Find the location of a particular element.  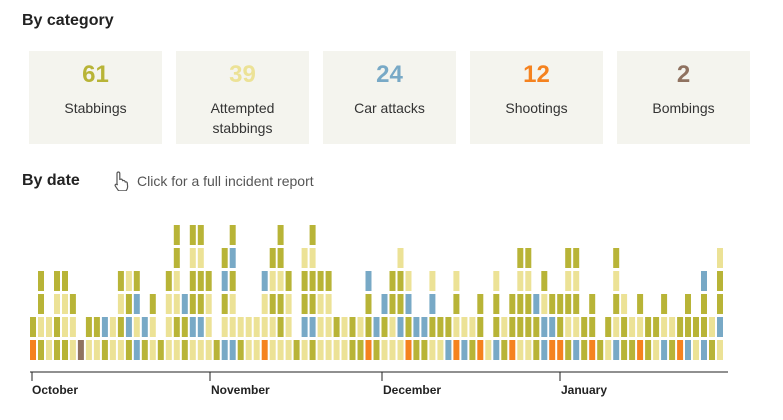

category-card-shootings: 12 Shootings is located at coordinates (536, 97).